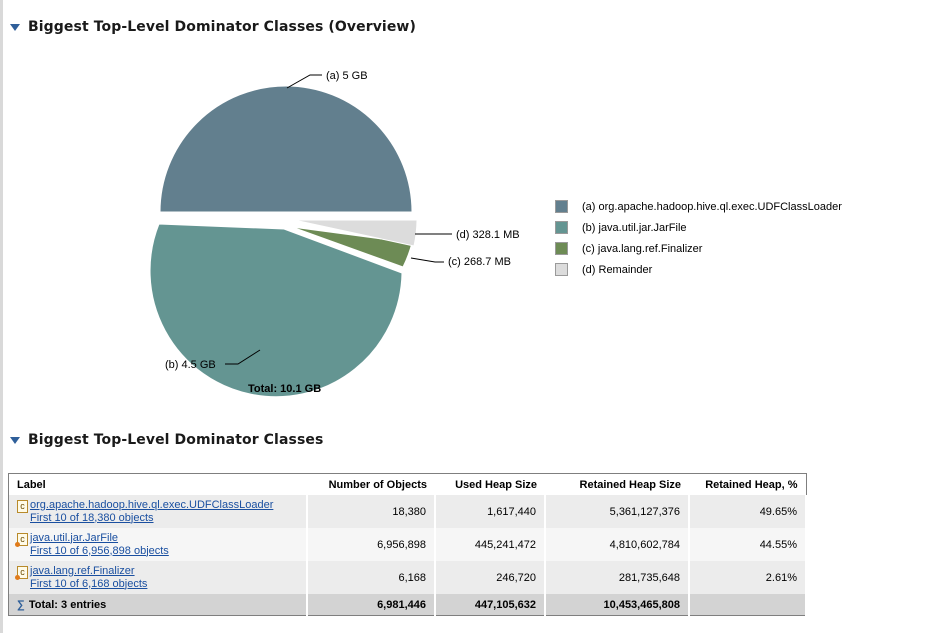 The height and width of the screenshot is (633, 935). I want to click on objects-link: First 10 of 18,380 objects, so click(92, 517).